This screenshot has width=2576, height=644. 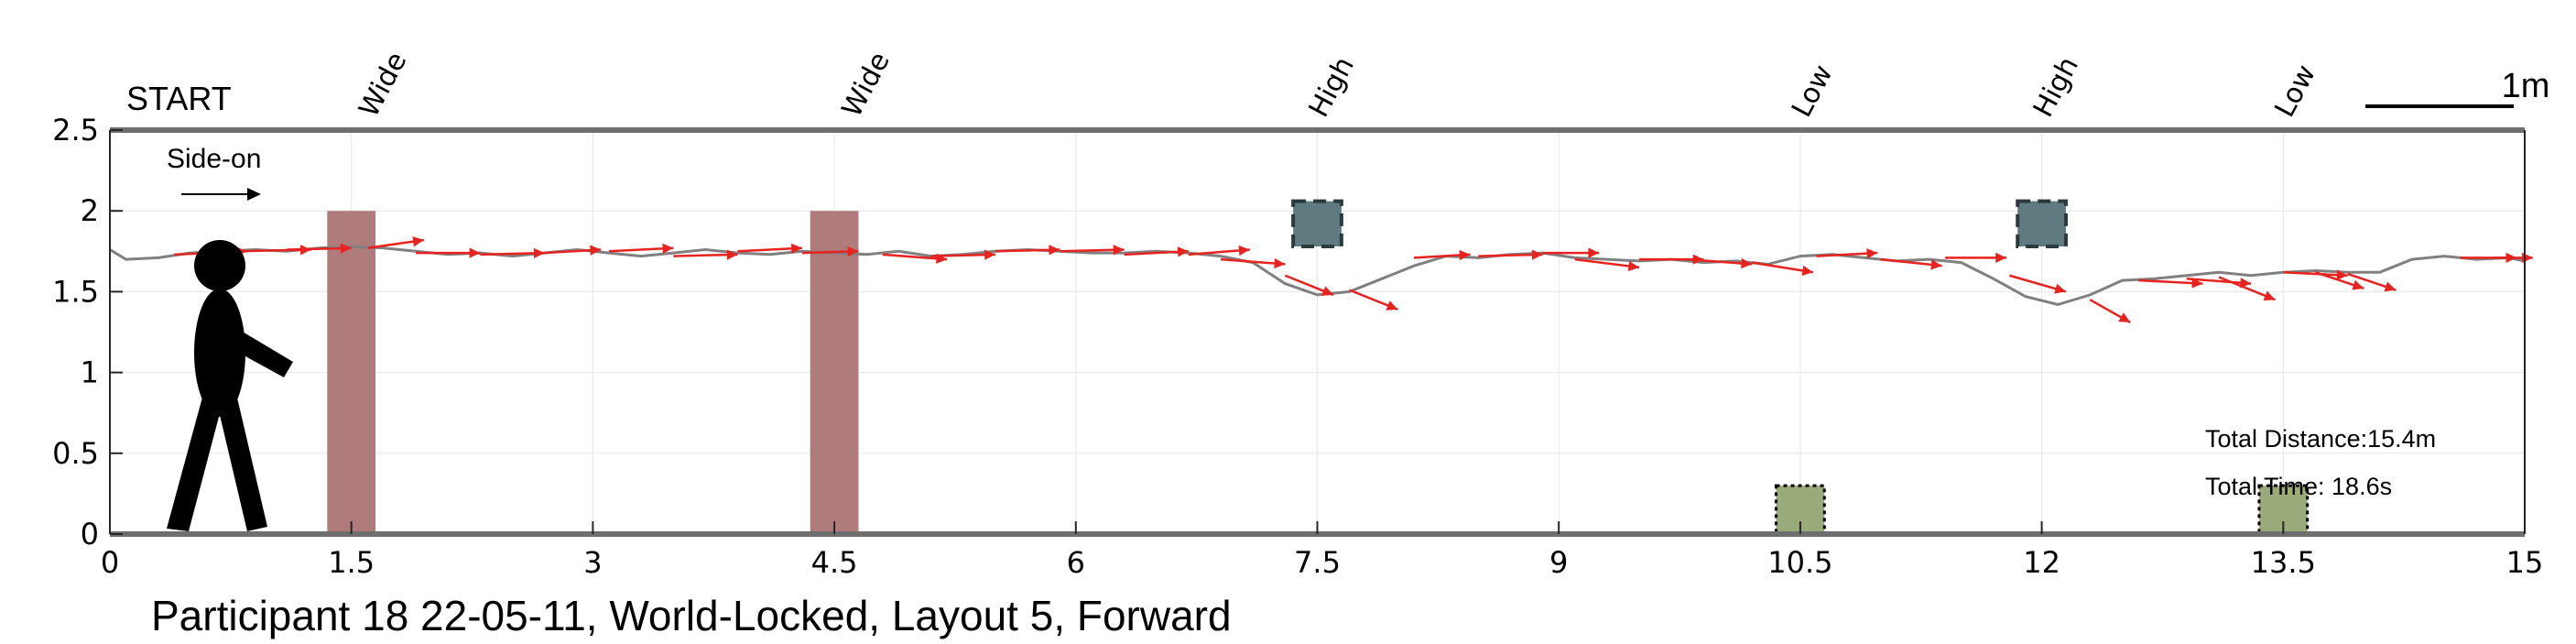 What do you see at coordinates (2298, 487) in the screenshot?
I see `total-time-text: Total Time: 18.6s` at bounding box center [2298, 487].